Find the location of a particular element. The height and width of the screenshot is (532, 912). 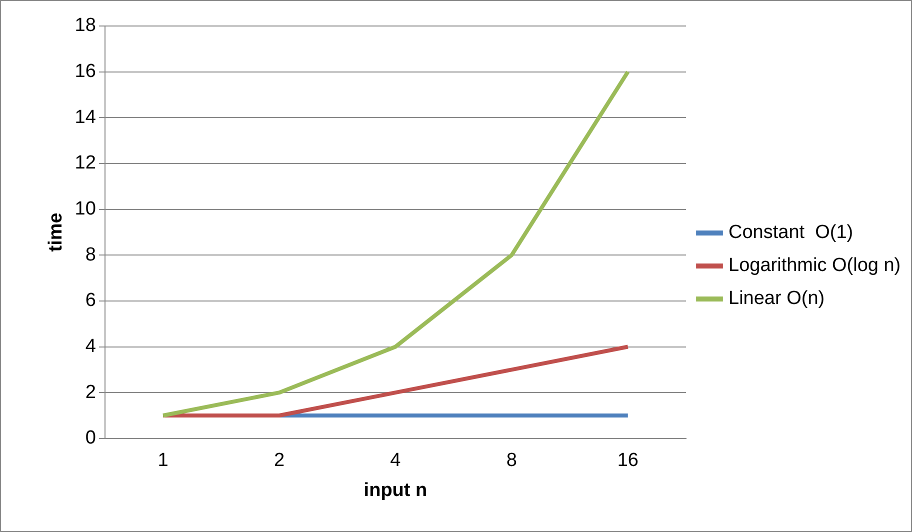

x-tick-label: 2 is located at coordinates (279, 461).